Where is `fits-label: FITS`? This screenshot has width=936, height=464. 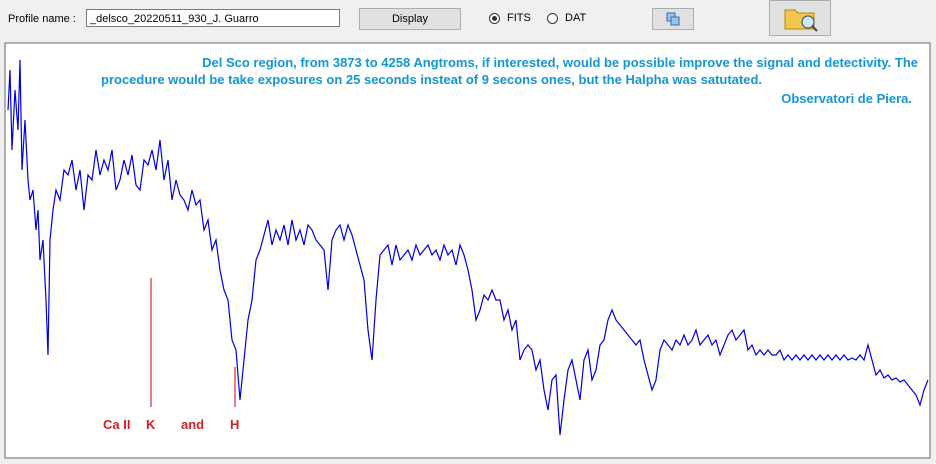 fits-label: FITS is located at coordinates (519, 18).